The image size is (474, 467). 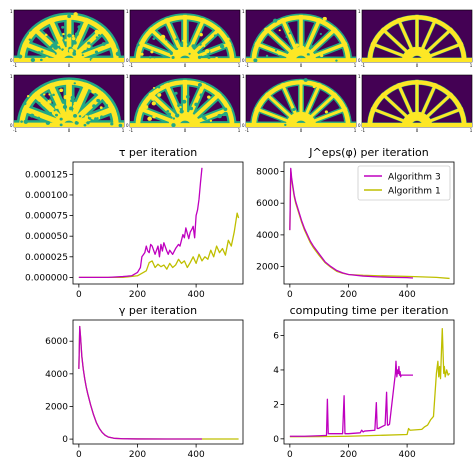 What do you see at coordinates (131, 130) in the screenshot?
I see `panel-xtick-label: -1` at bounding box center [131, 130].